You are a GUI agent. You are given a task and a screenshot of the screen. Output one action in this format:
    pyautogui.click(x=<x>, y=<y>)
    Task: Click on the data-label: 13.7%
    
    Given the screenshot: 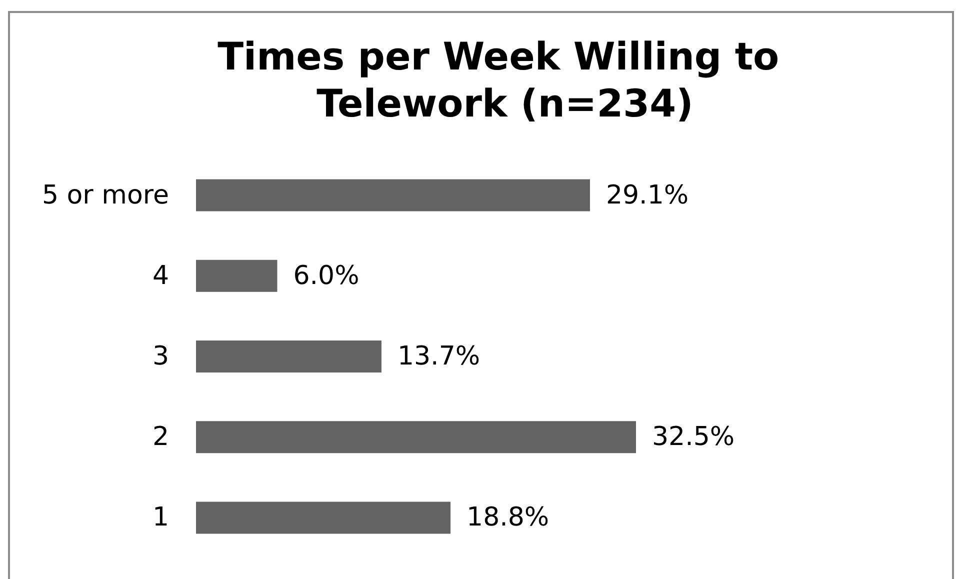 What is the action you would take?
    pyautogui.click(x=438, y=357)
    